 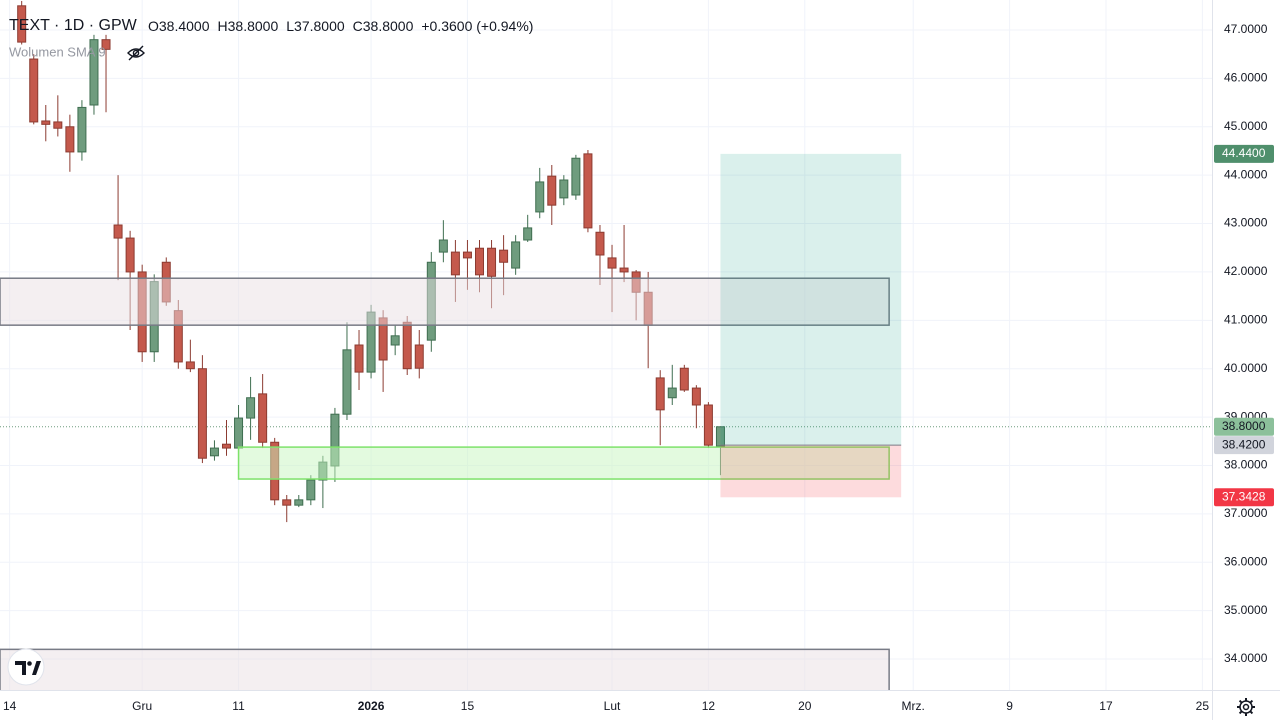 I want to click on x-tick-label: 25, so click(x=1203, y=706).